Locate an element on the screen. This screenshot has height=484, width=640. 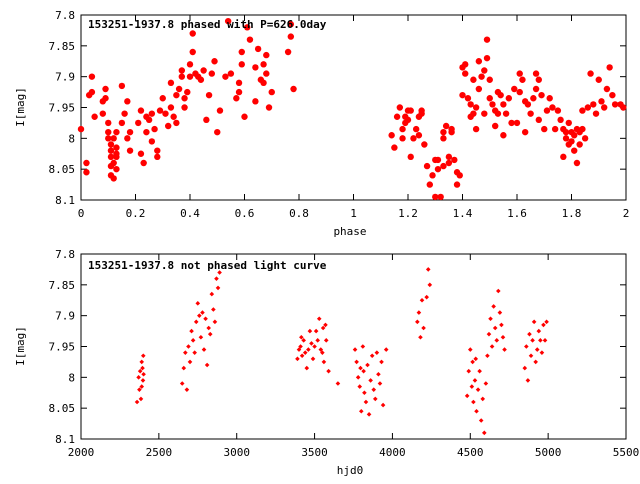
time-series-xtick-label: 2000 is located at coordinates (81, 452).